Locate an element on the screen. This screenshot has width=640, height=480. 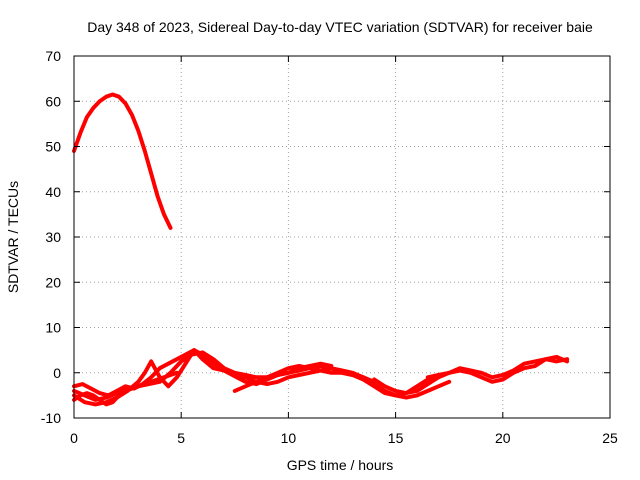
y-tick-label: 40 is located at coordinates (53, 192).